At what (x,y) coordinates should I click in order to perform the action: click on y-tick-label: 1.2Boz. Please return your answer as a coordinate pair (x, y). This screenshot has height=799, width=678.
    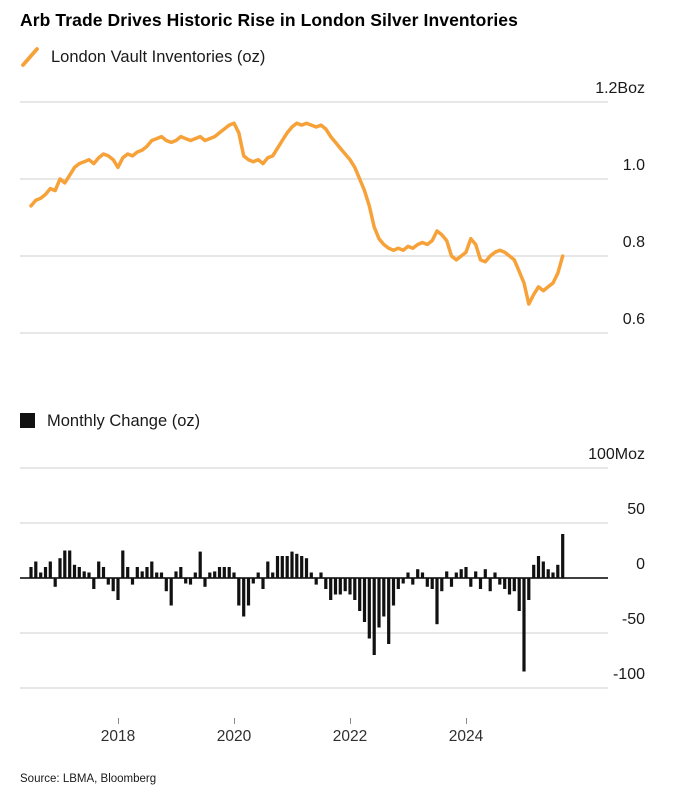
    Looking at the image, I should click on (620, 88).